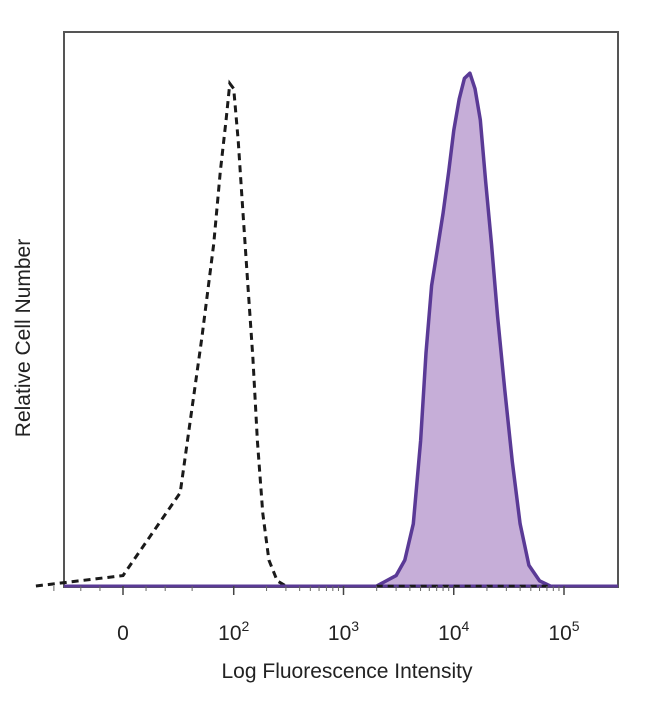 Image resolution: width=650 pixels, height=704 pixels. I want to click on y-axis-label: Relative Cell Number, so click(23, 338).